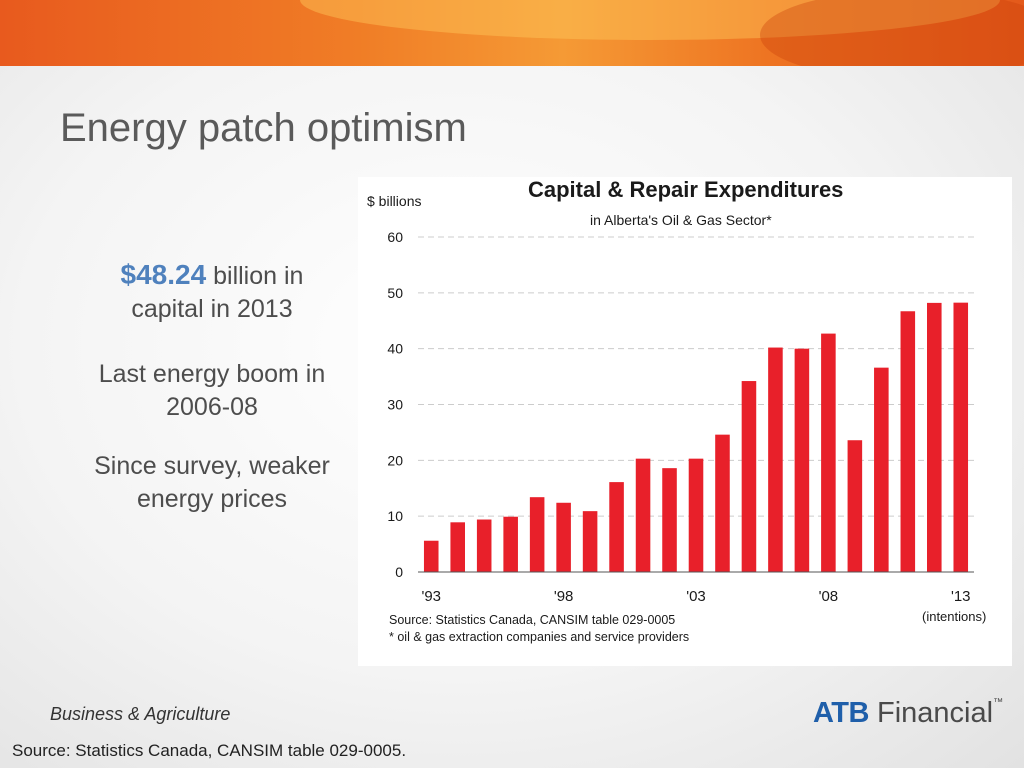  I want to click on bar-2009, so click(855, 506).